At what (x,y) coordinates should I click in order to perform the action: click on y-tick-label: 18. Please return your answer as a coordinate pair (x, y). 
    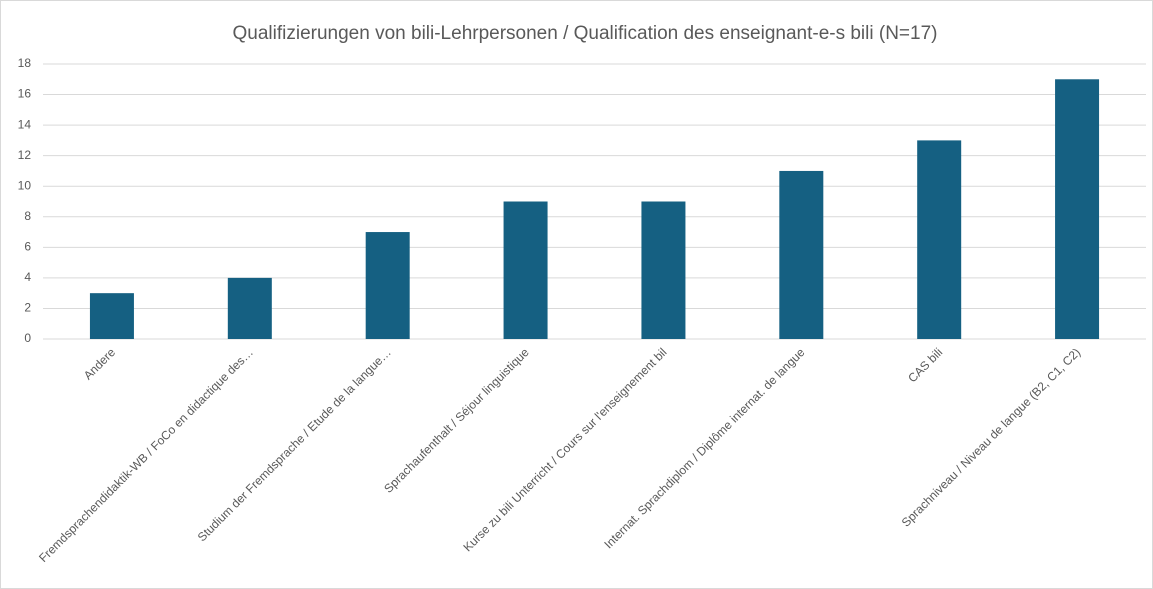
    Looking at the image, I should click on (25, 63).